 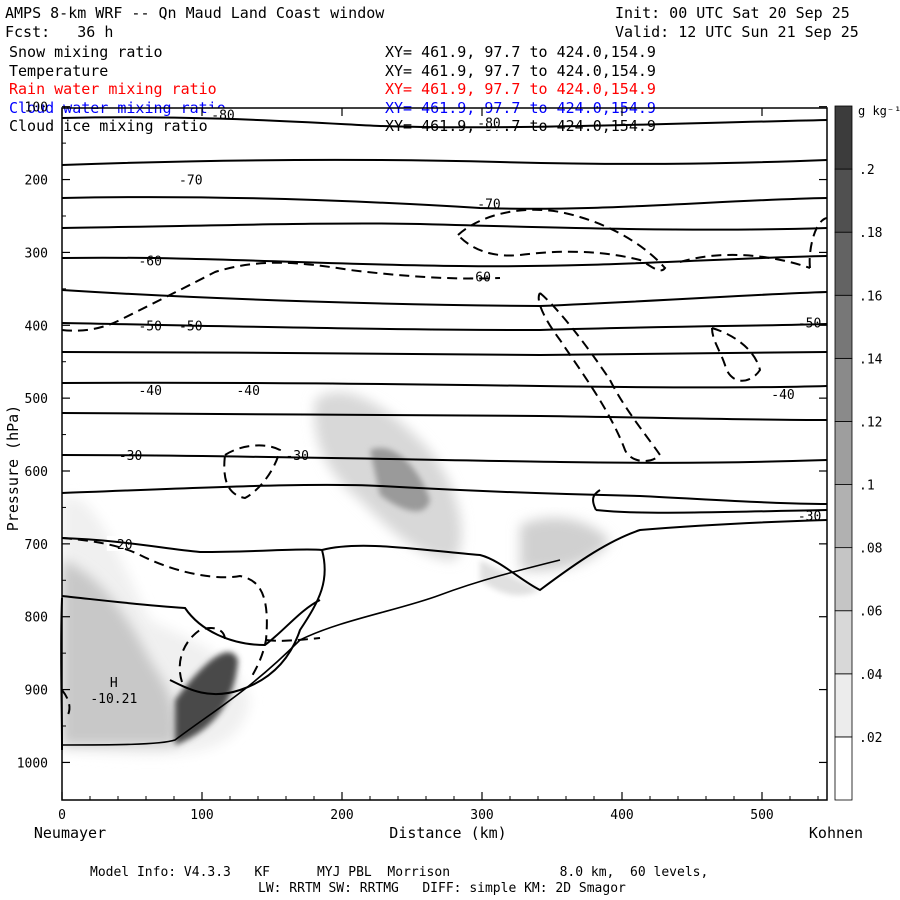 What do you see at coordinates (36, 691) in the screenshot?
I see `y-tick-label: 900` at bounding box center [36, 691].